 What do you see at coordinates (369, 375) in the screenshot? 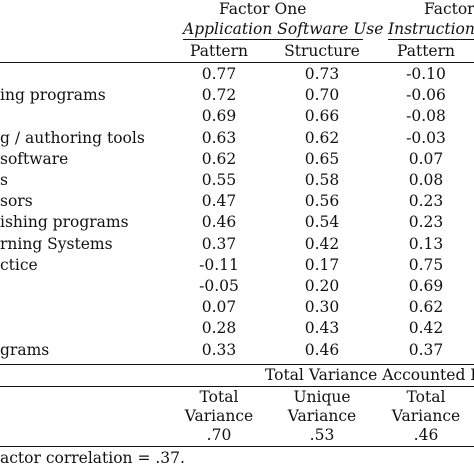
I see `variance-title: Total Variance Accounted F` at bounding box center [369, 375].